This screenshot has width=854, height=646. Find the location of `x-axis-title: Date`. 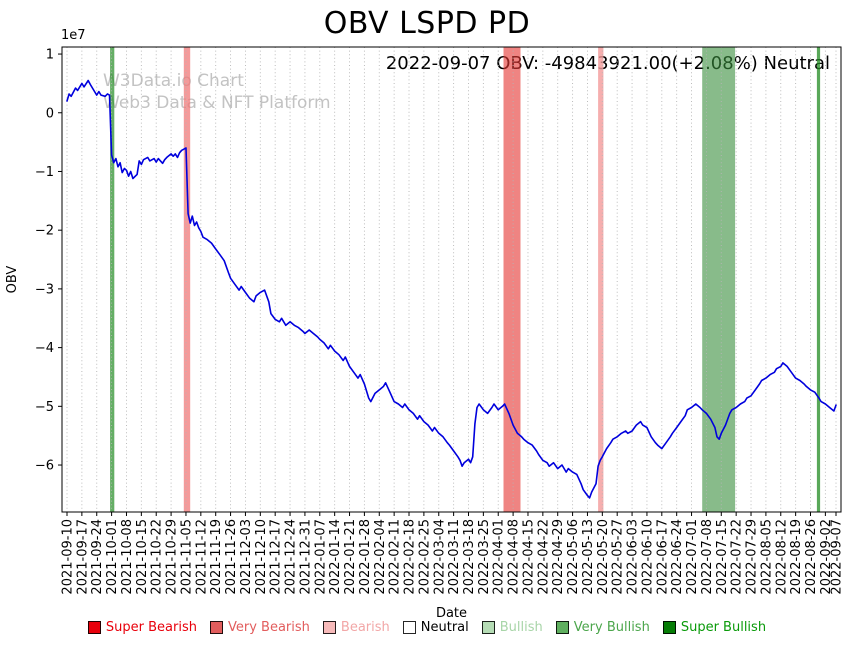

x-axis-title: Date is located at coordinates (451, 613).